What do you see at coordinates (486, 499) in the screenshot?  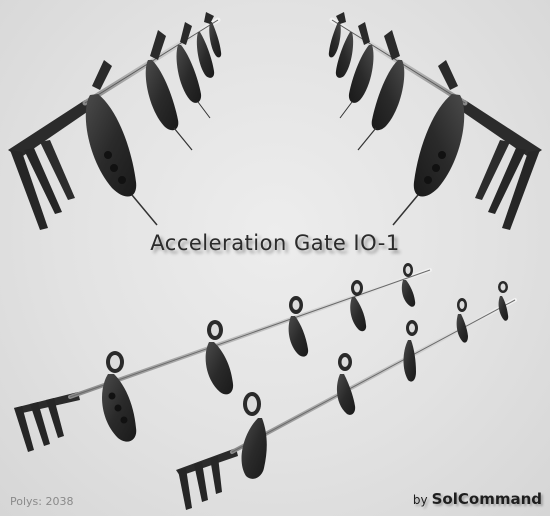 I see `credit-author: SolCommand` at bounding box center [486, 499].